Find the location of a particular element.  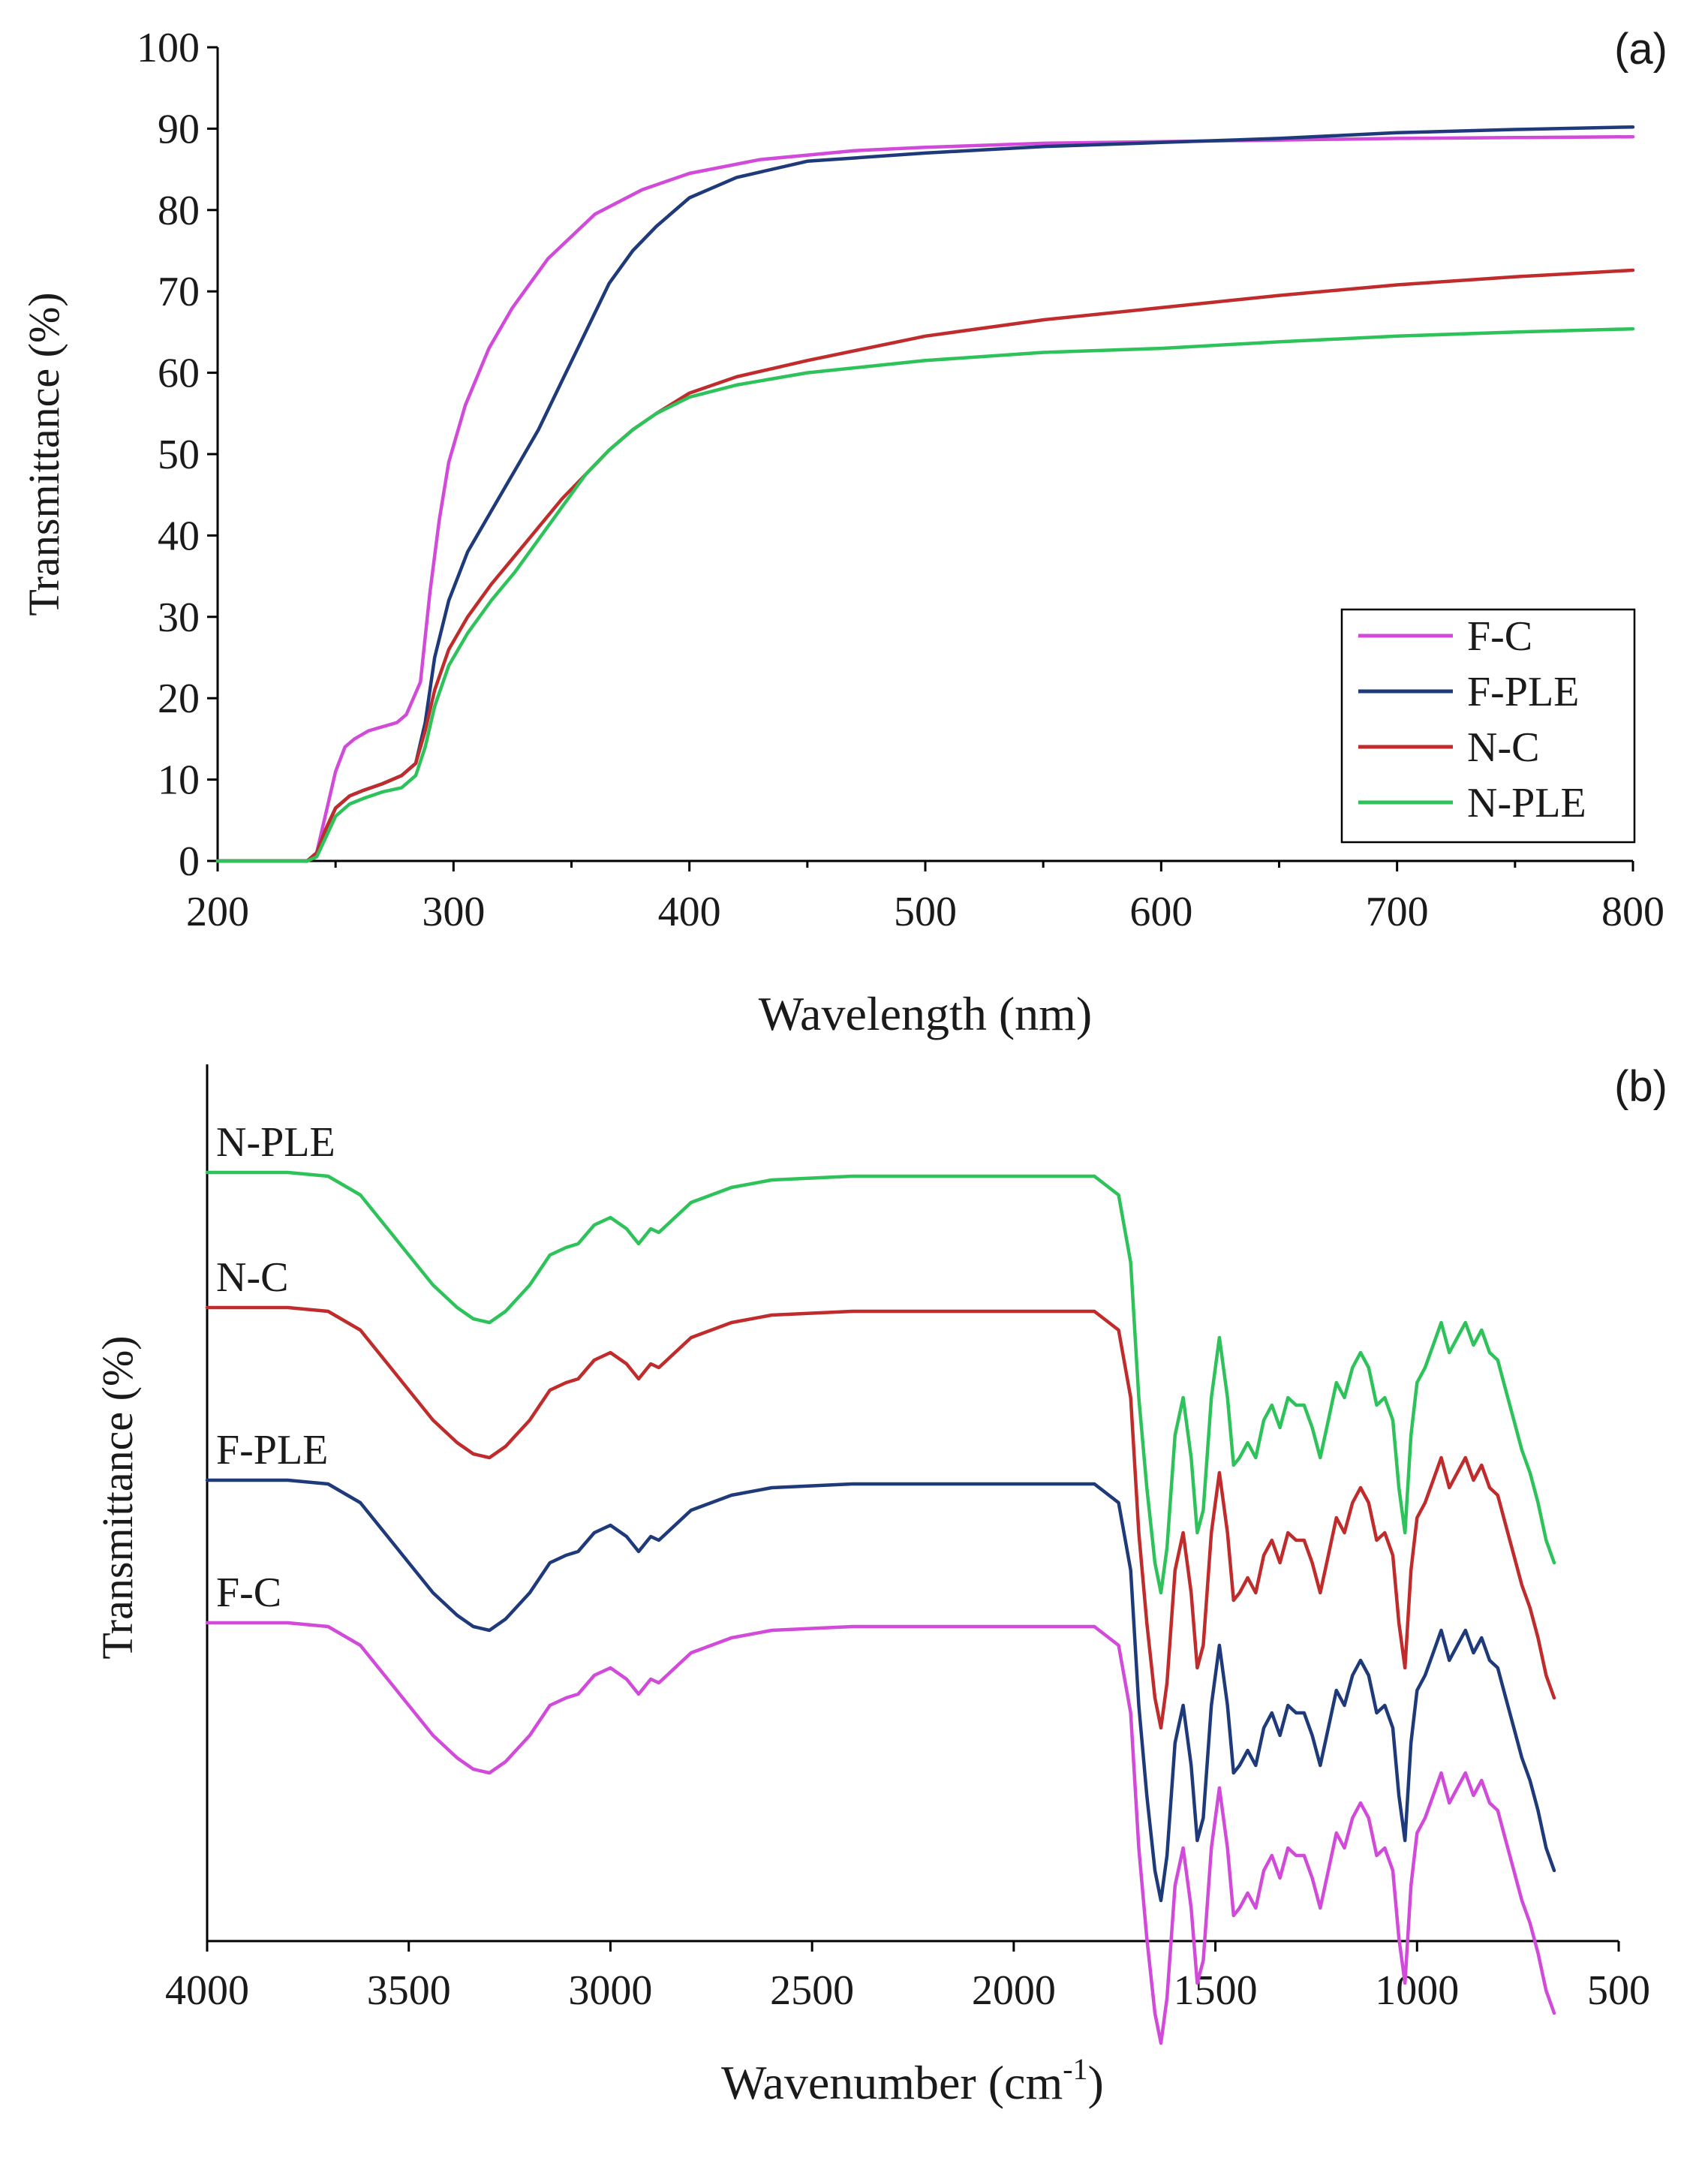

y-tick-label-80: 80 is located at coordinates (179, 211).